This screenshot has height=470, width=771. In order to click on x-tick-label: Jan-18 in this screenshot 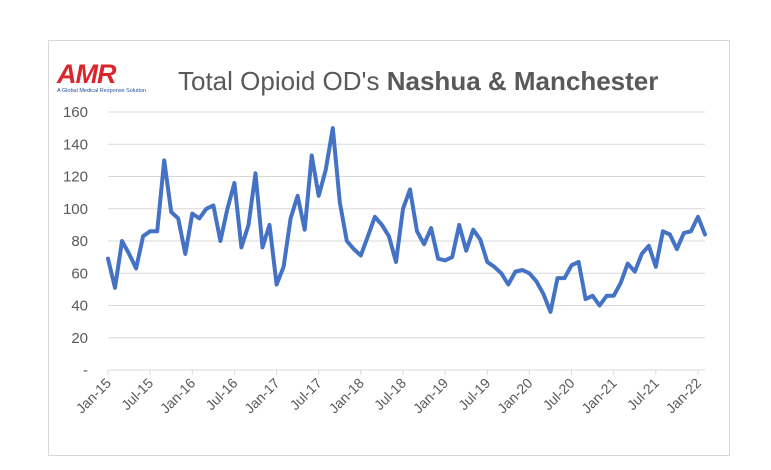, I will do `click(346, 396)`.